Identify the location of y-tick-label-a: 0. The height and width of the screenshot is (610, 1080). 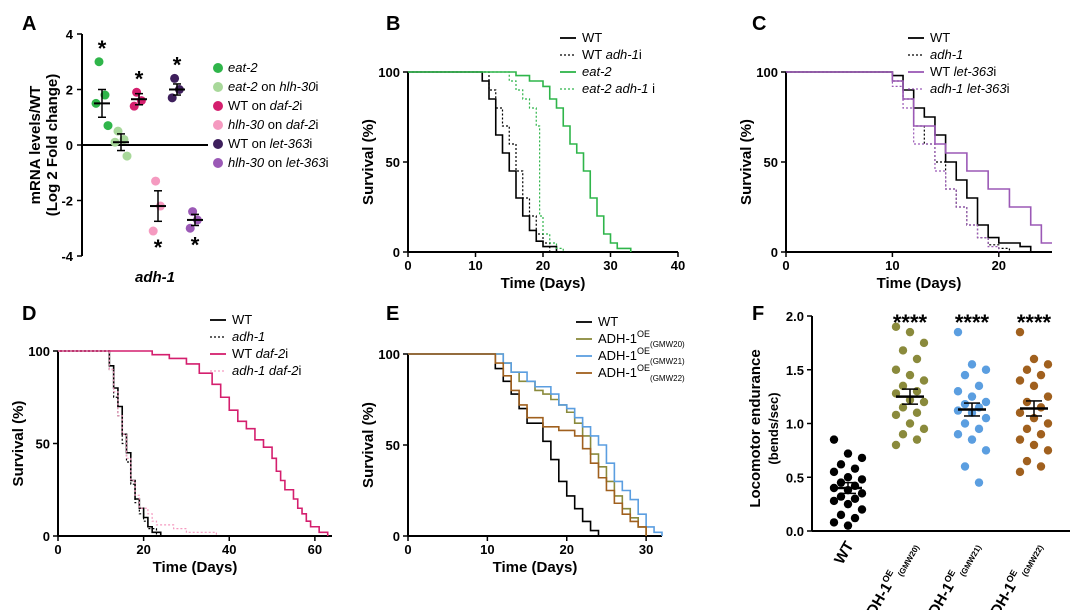
(69, 145).